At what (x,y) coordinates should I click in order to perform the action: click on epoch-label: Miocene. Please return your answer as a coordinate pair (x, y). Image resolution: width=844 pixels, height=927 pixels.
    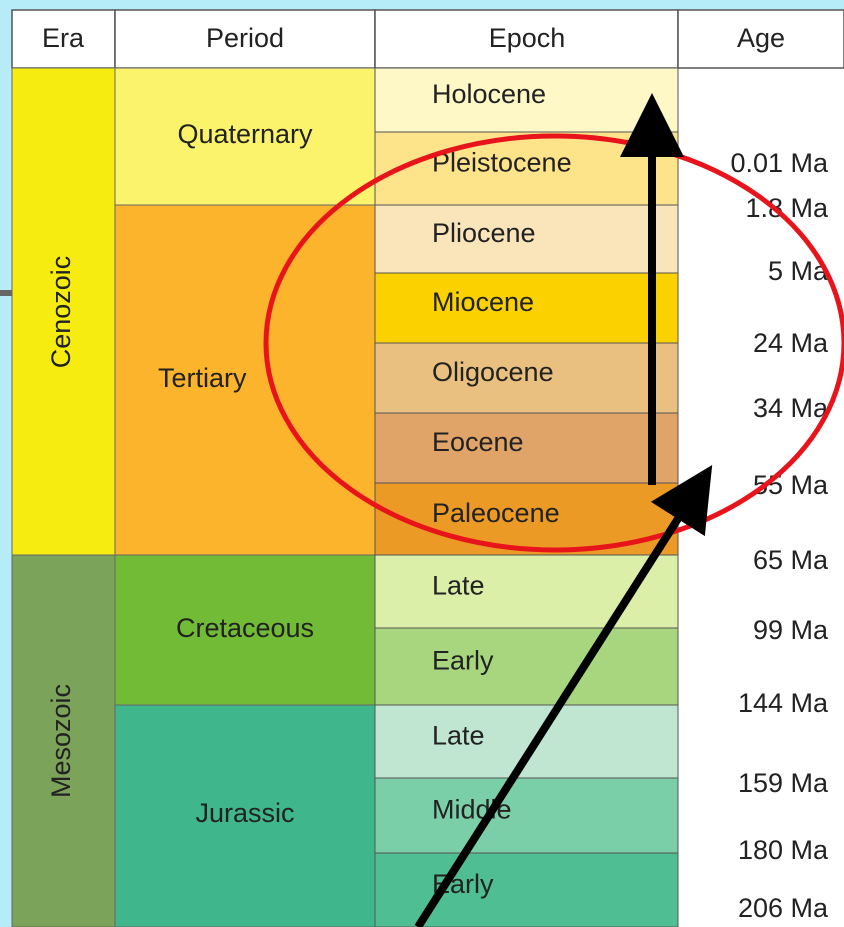
    Looking at the image, I should click on (483, 302).